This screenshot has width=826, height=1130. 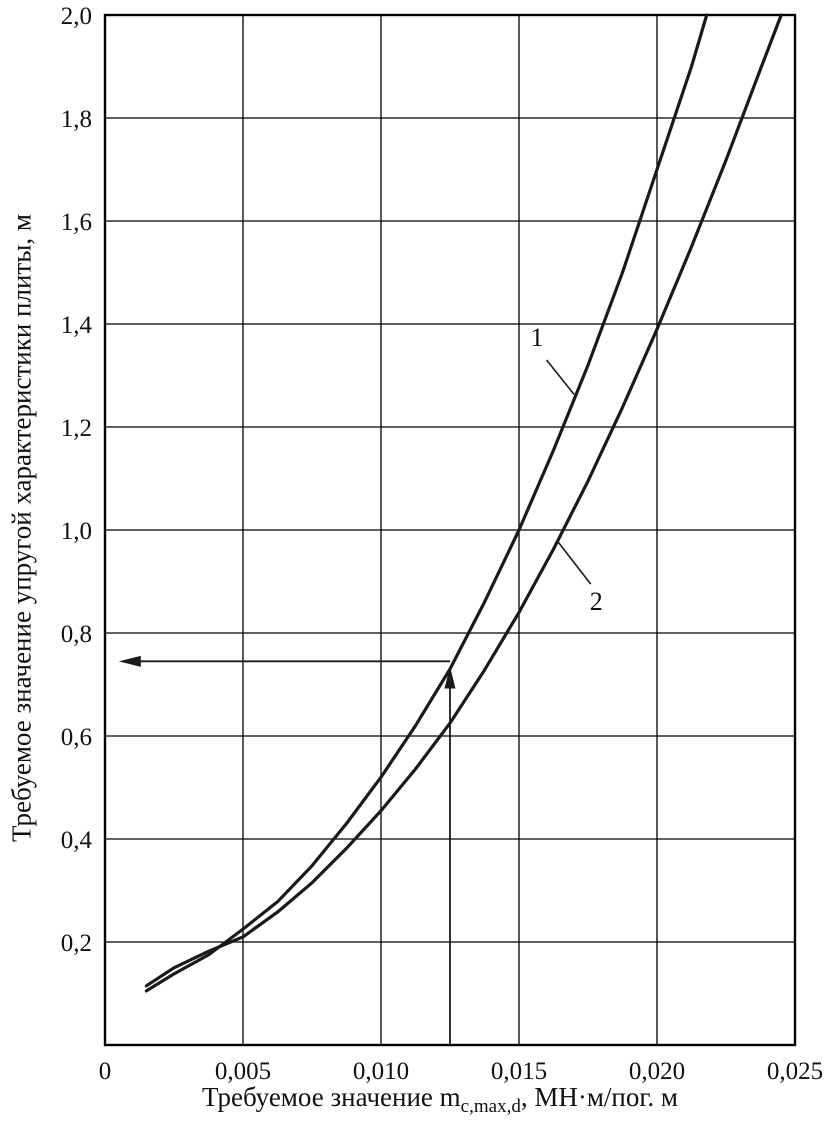 I want to click on y-tick-label: 0,4, so click(x=77, y=840).